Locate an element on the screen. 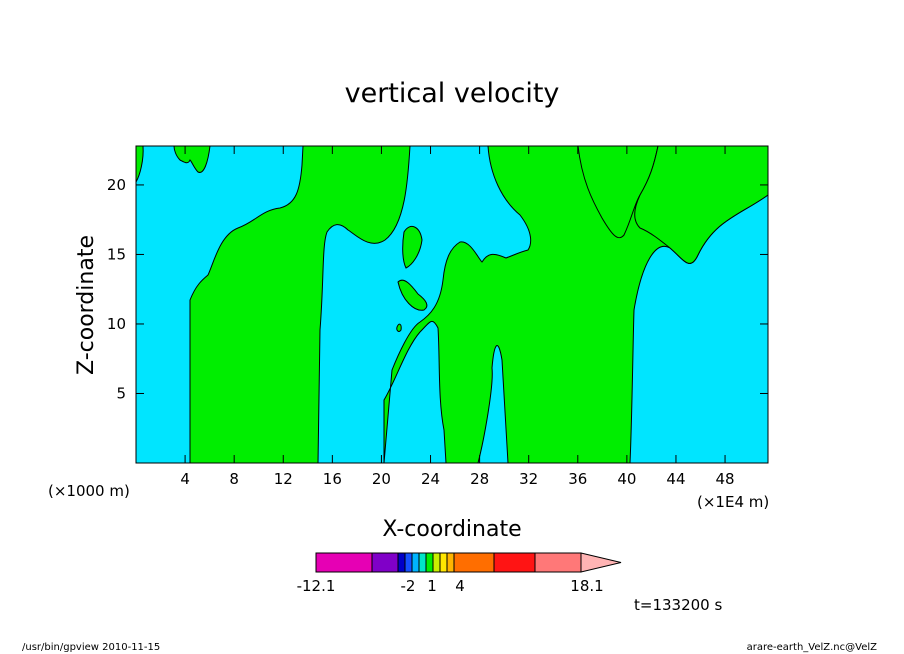 This screenshot has width=904, height=654. y-tick-label: 5 is located at coordinates (121, 393).